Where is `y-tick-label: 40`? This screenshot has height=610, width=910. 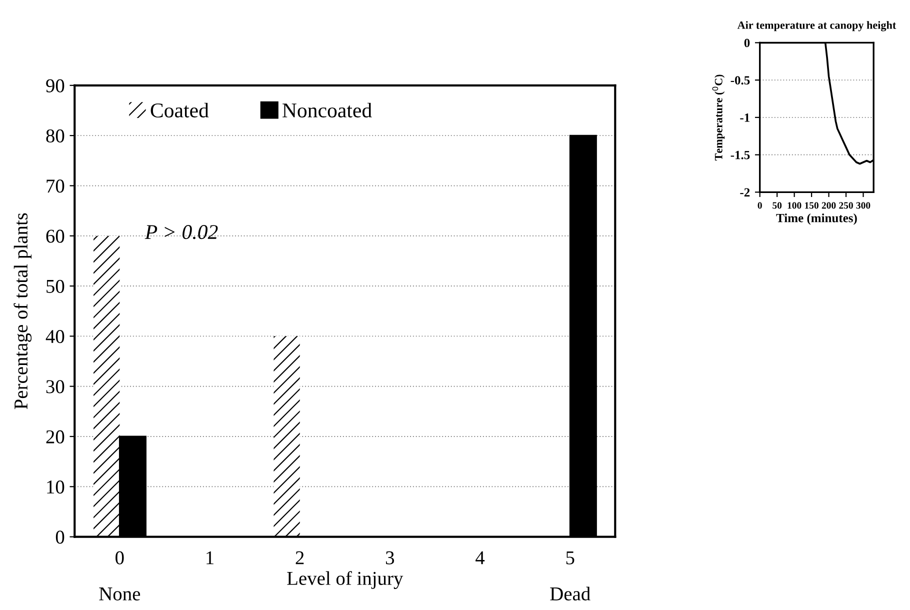 y-tick-label: 40 is located at coordinates (55, 337).